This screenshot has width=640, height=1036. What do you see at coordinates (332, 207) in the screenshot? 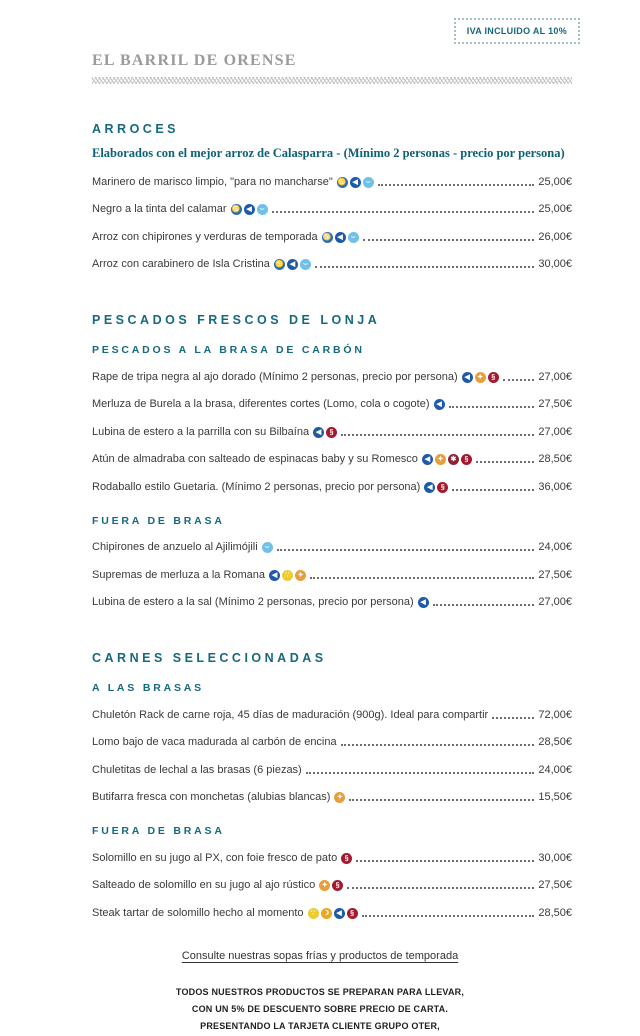
I see `menu-item-row: Negro a la tinta del calamar ♋ ◀ ⌣ 25,00€` at bounding box center [332, 207].